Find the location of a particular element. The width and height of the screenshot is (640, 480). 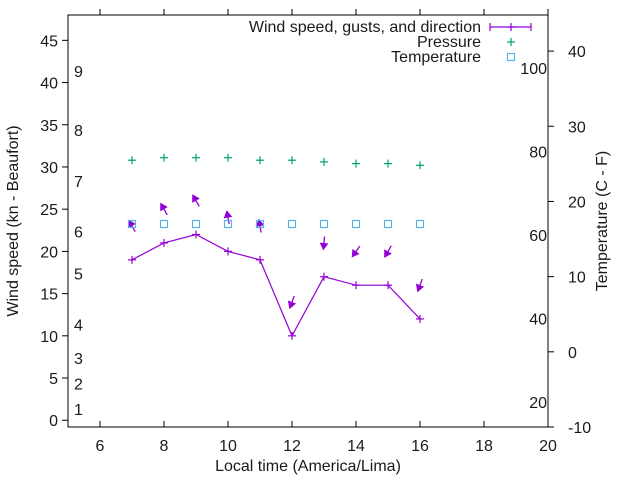

y2-tick-label: 0 is located at coordinates (572, 353).